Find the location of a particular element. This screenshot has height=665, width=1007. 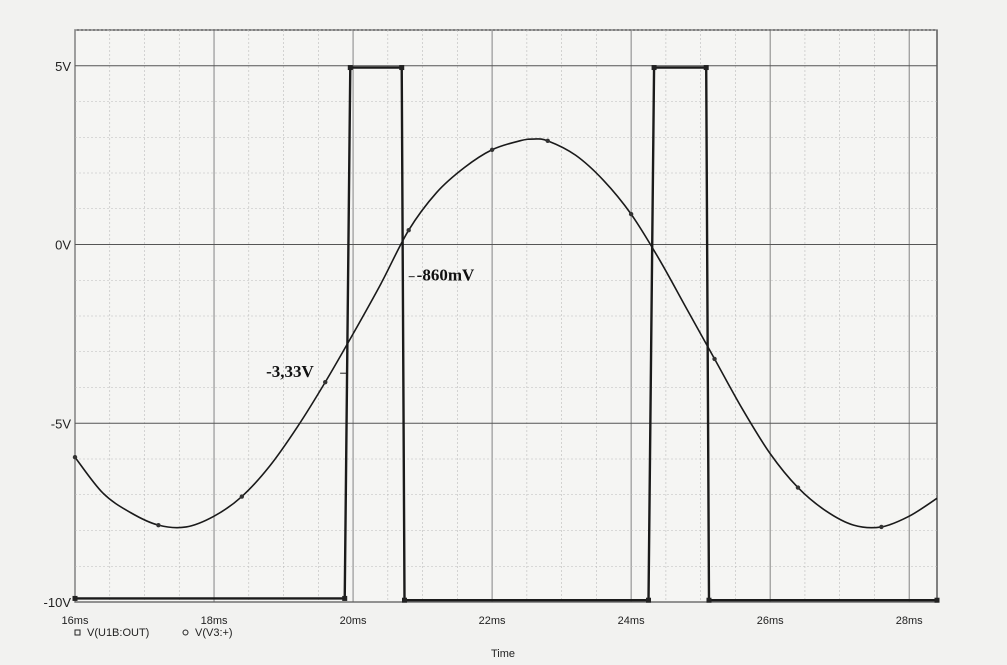

y-tick-label: 0V is located at coordinates (63, 245).